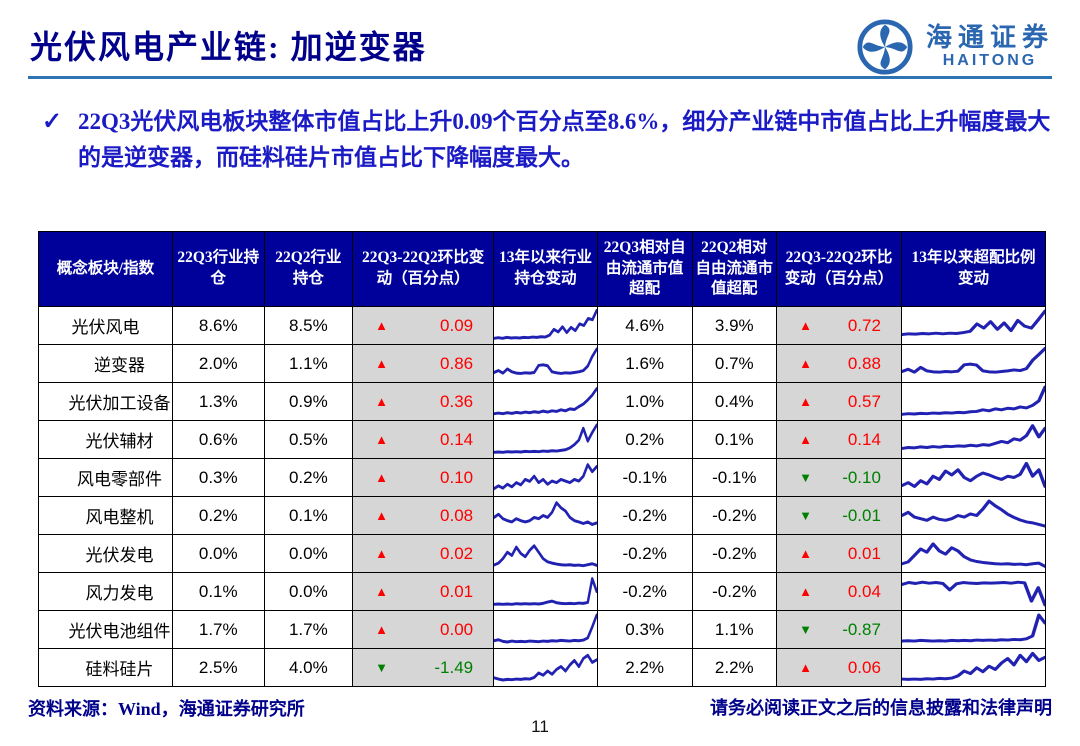  Describe the element at coordinates (540, 726) in the screenshot. I see `page-number: 11` at that location.